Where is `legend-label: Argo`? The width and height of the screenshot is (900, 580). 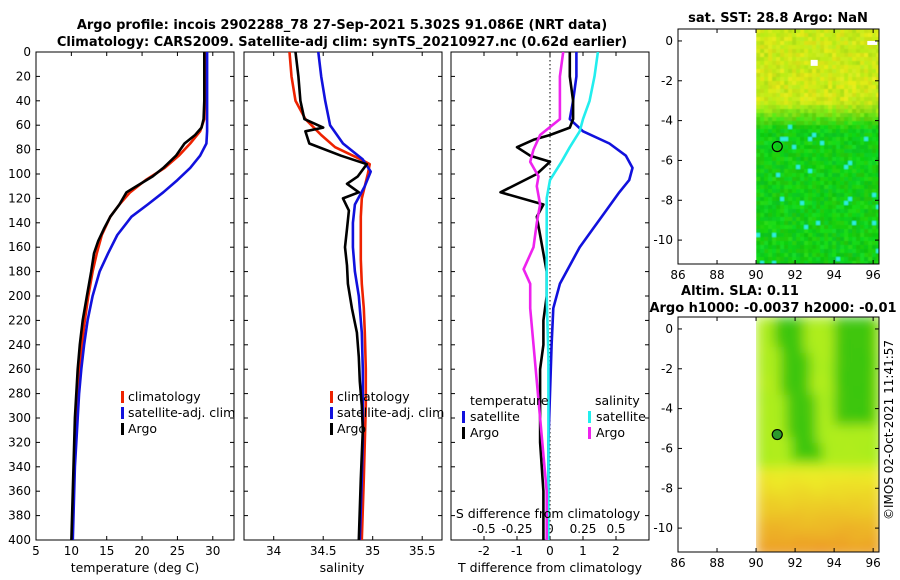
legend-label: Argo is located at coordinates (142, 428).